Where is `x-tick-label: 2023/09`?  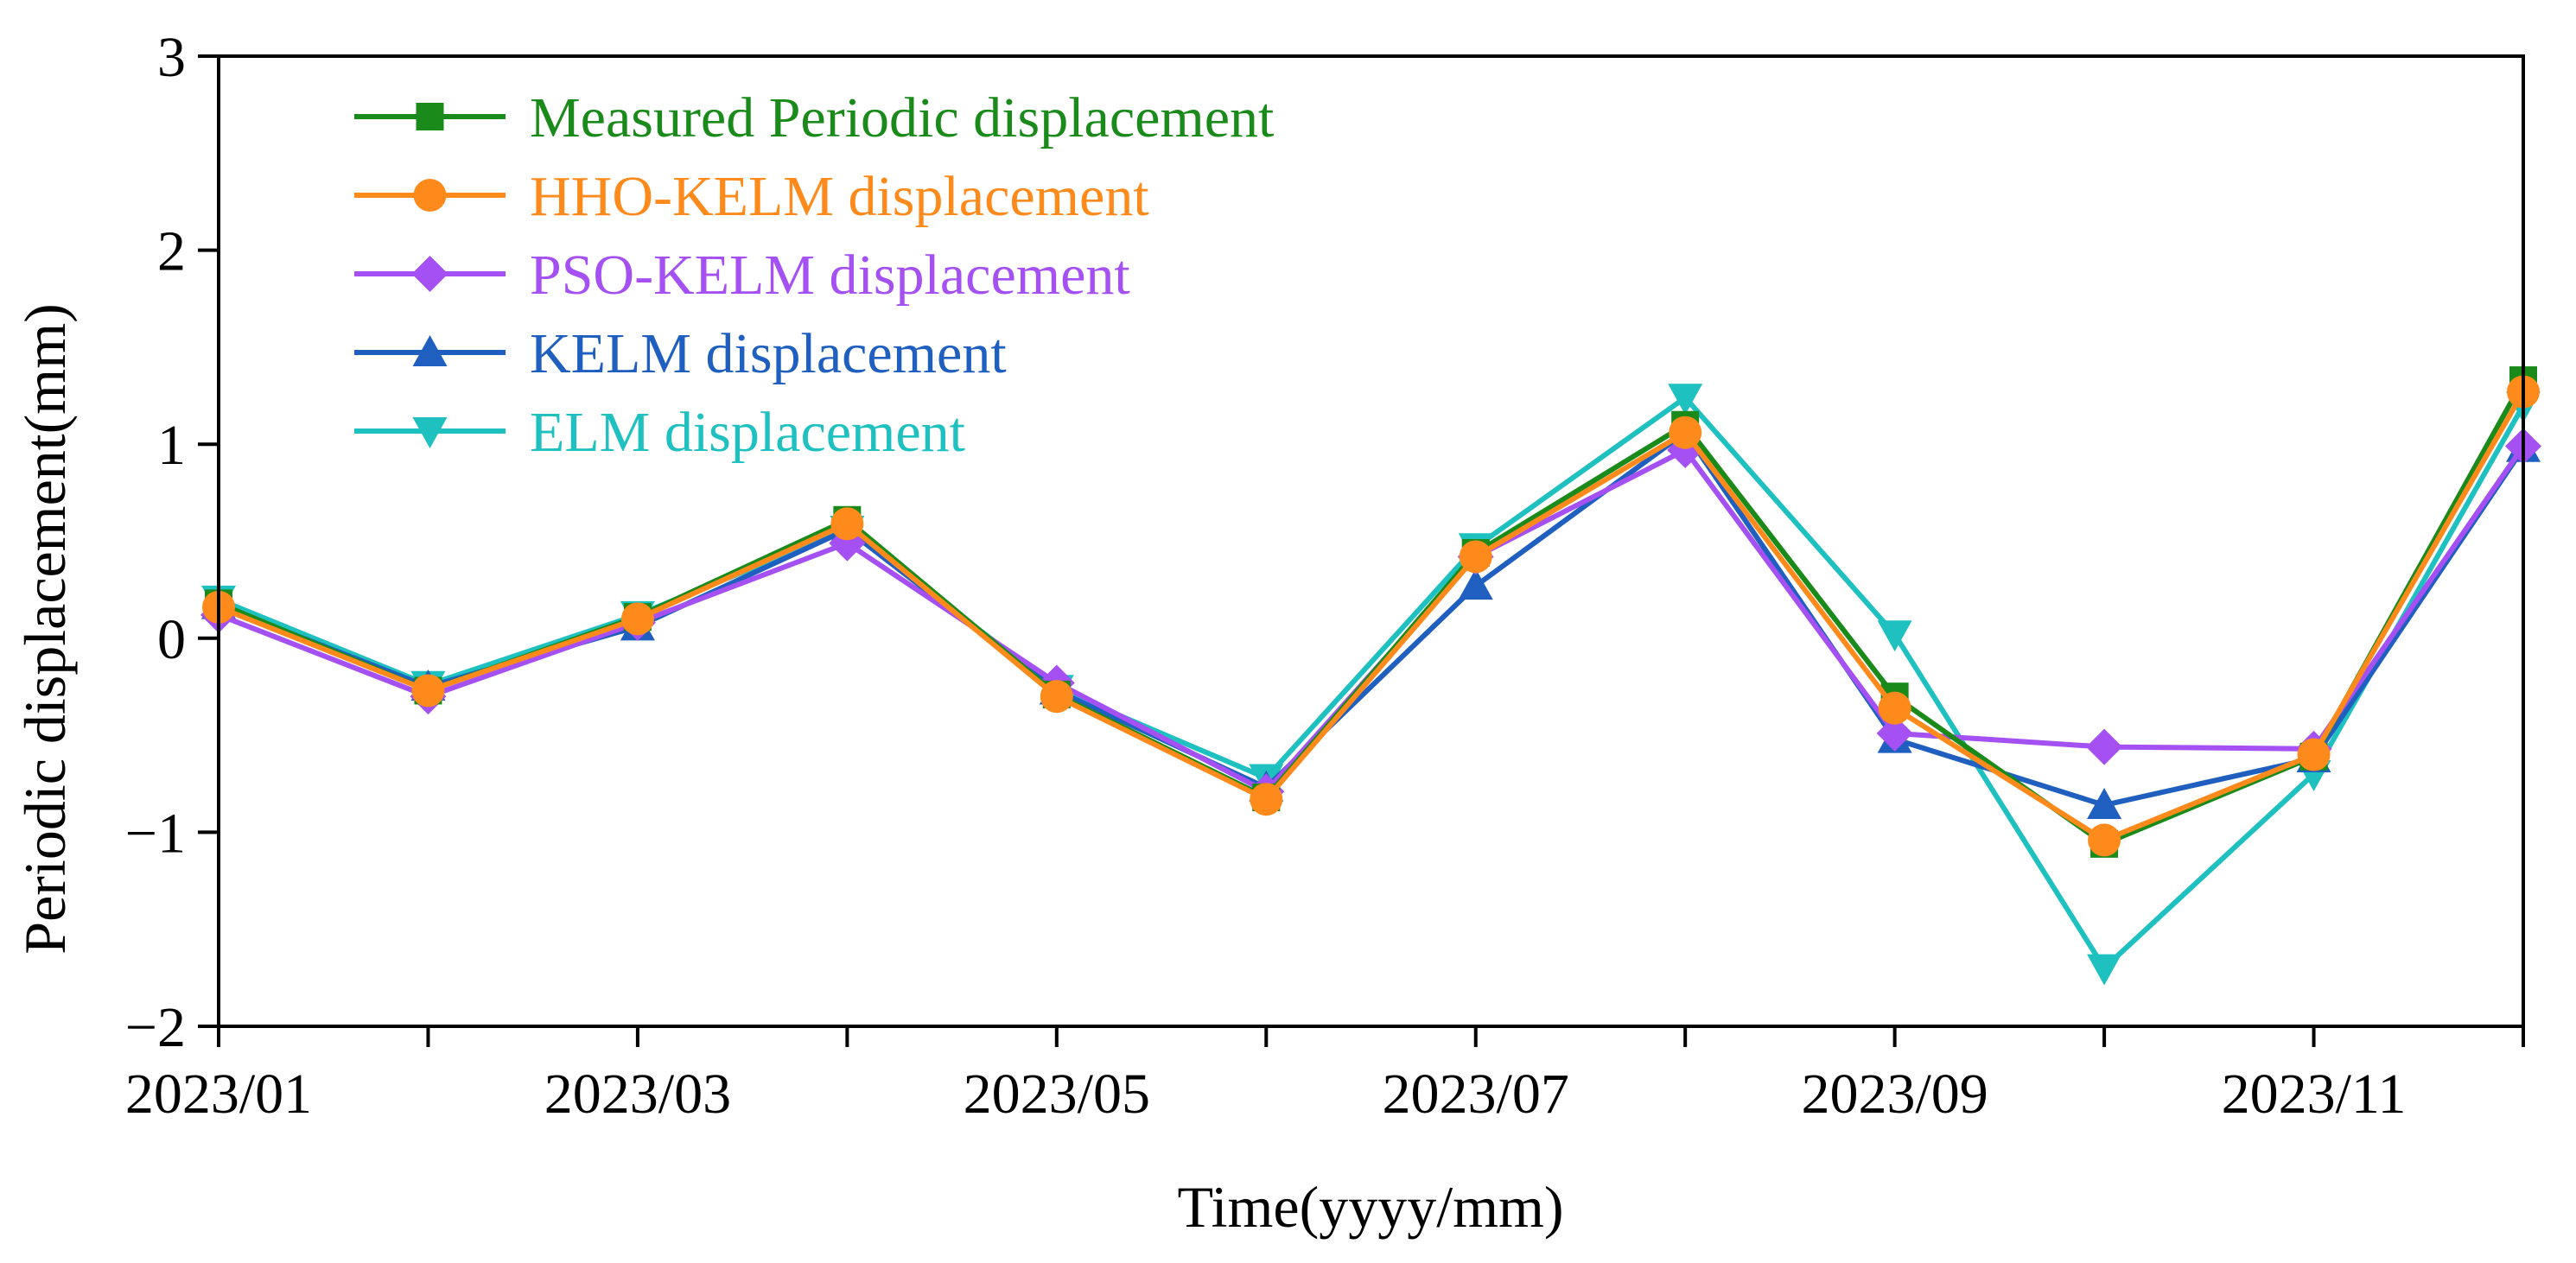
x-tick-label: 2023/09 is located at coordinates (1895, 1094).